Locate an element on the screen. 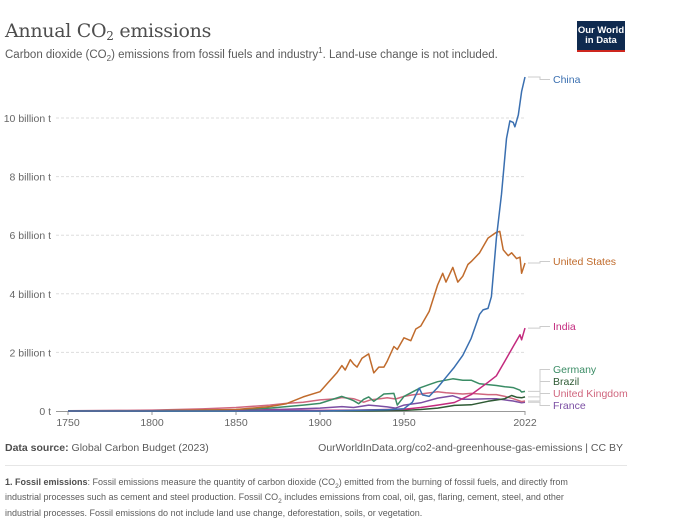  x-tick-label: 1850 is located at coordinates (236, 423).